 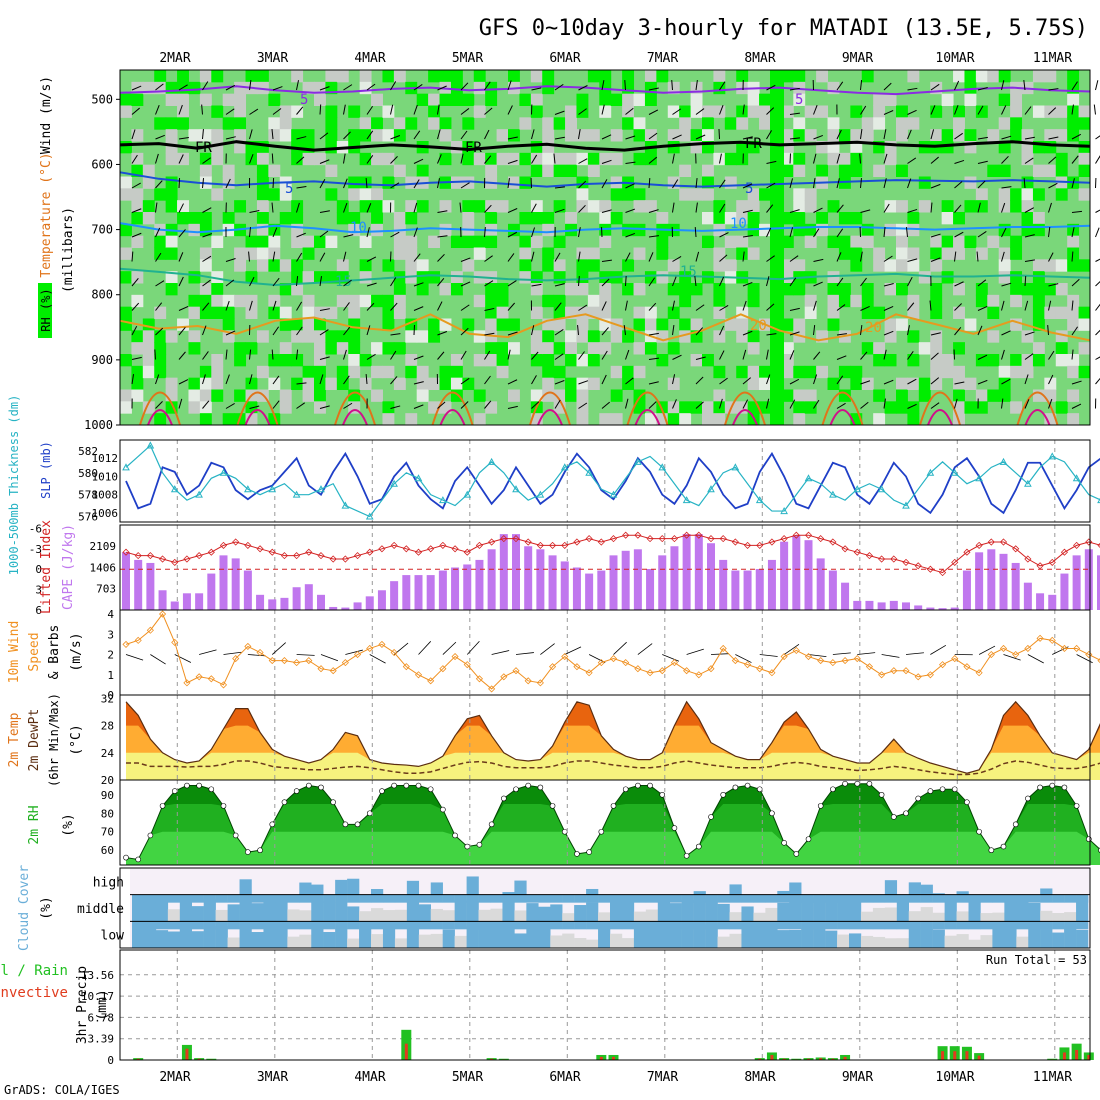 What do you see at coordinates (88, 517) in the screenshot?
I see `thickness-tick-label: 576` at bounding box center [88, 517].